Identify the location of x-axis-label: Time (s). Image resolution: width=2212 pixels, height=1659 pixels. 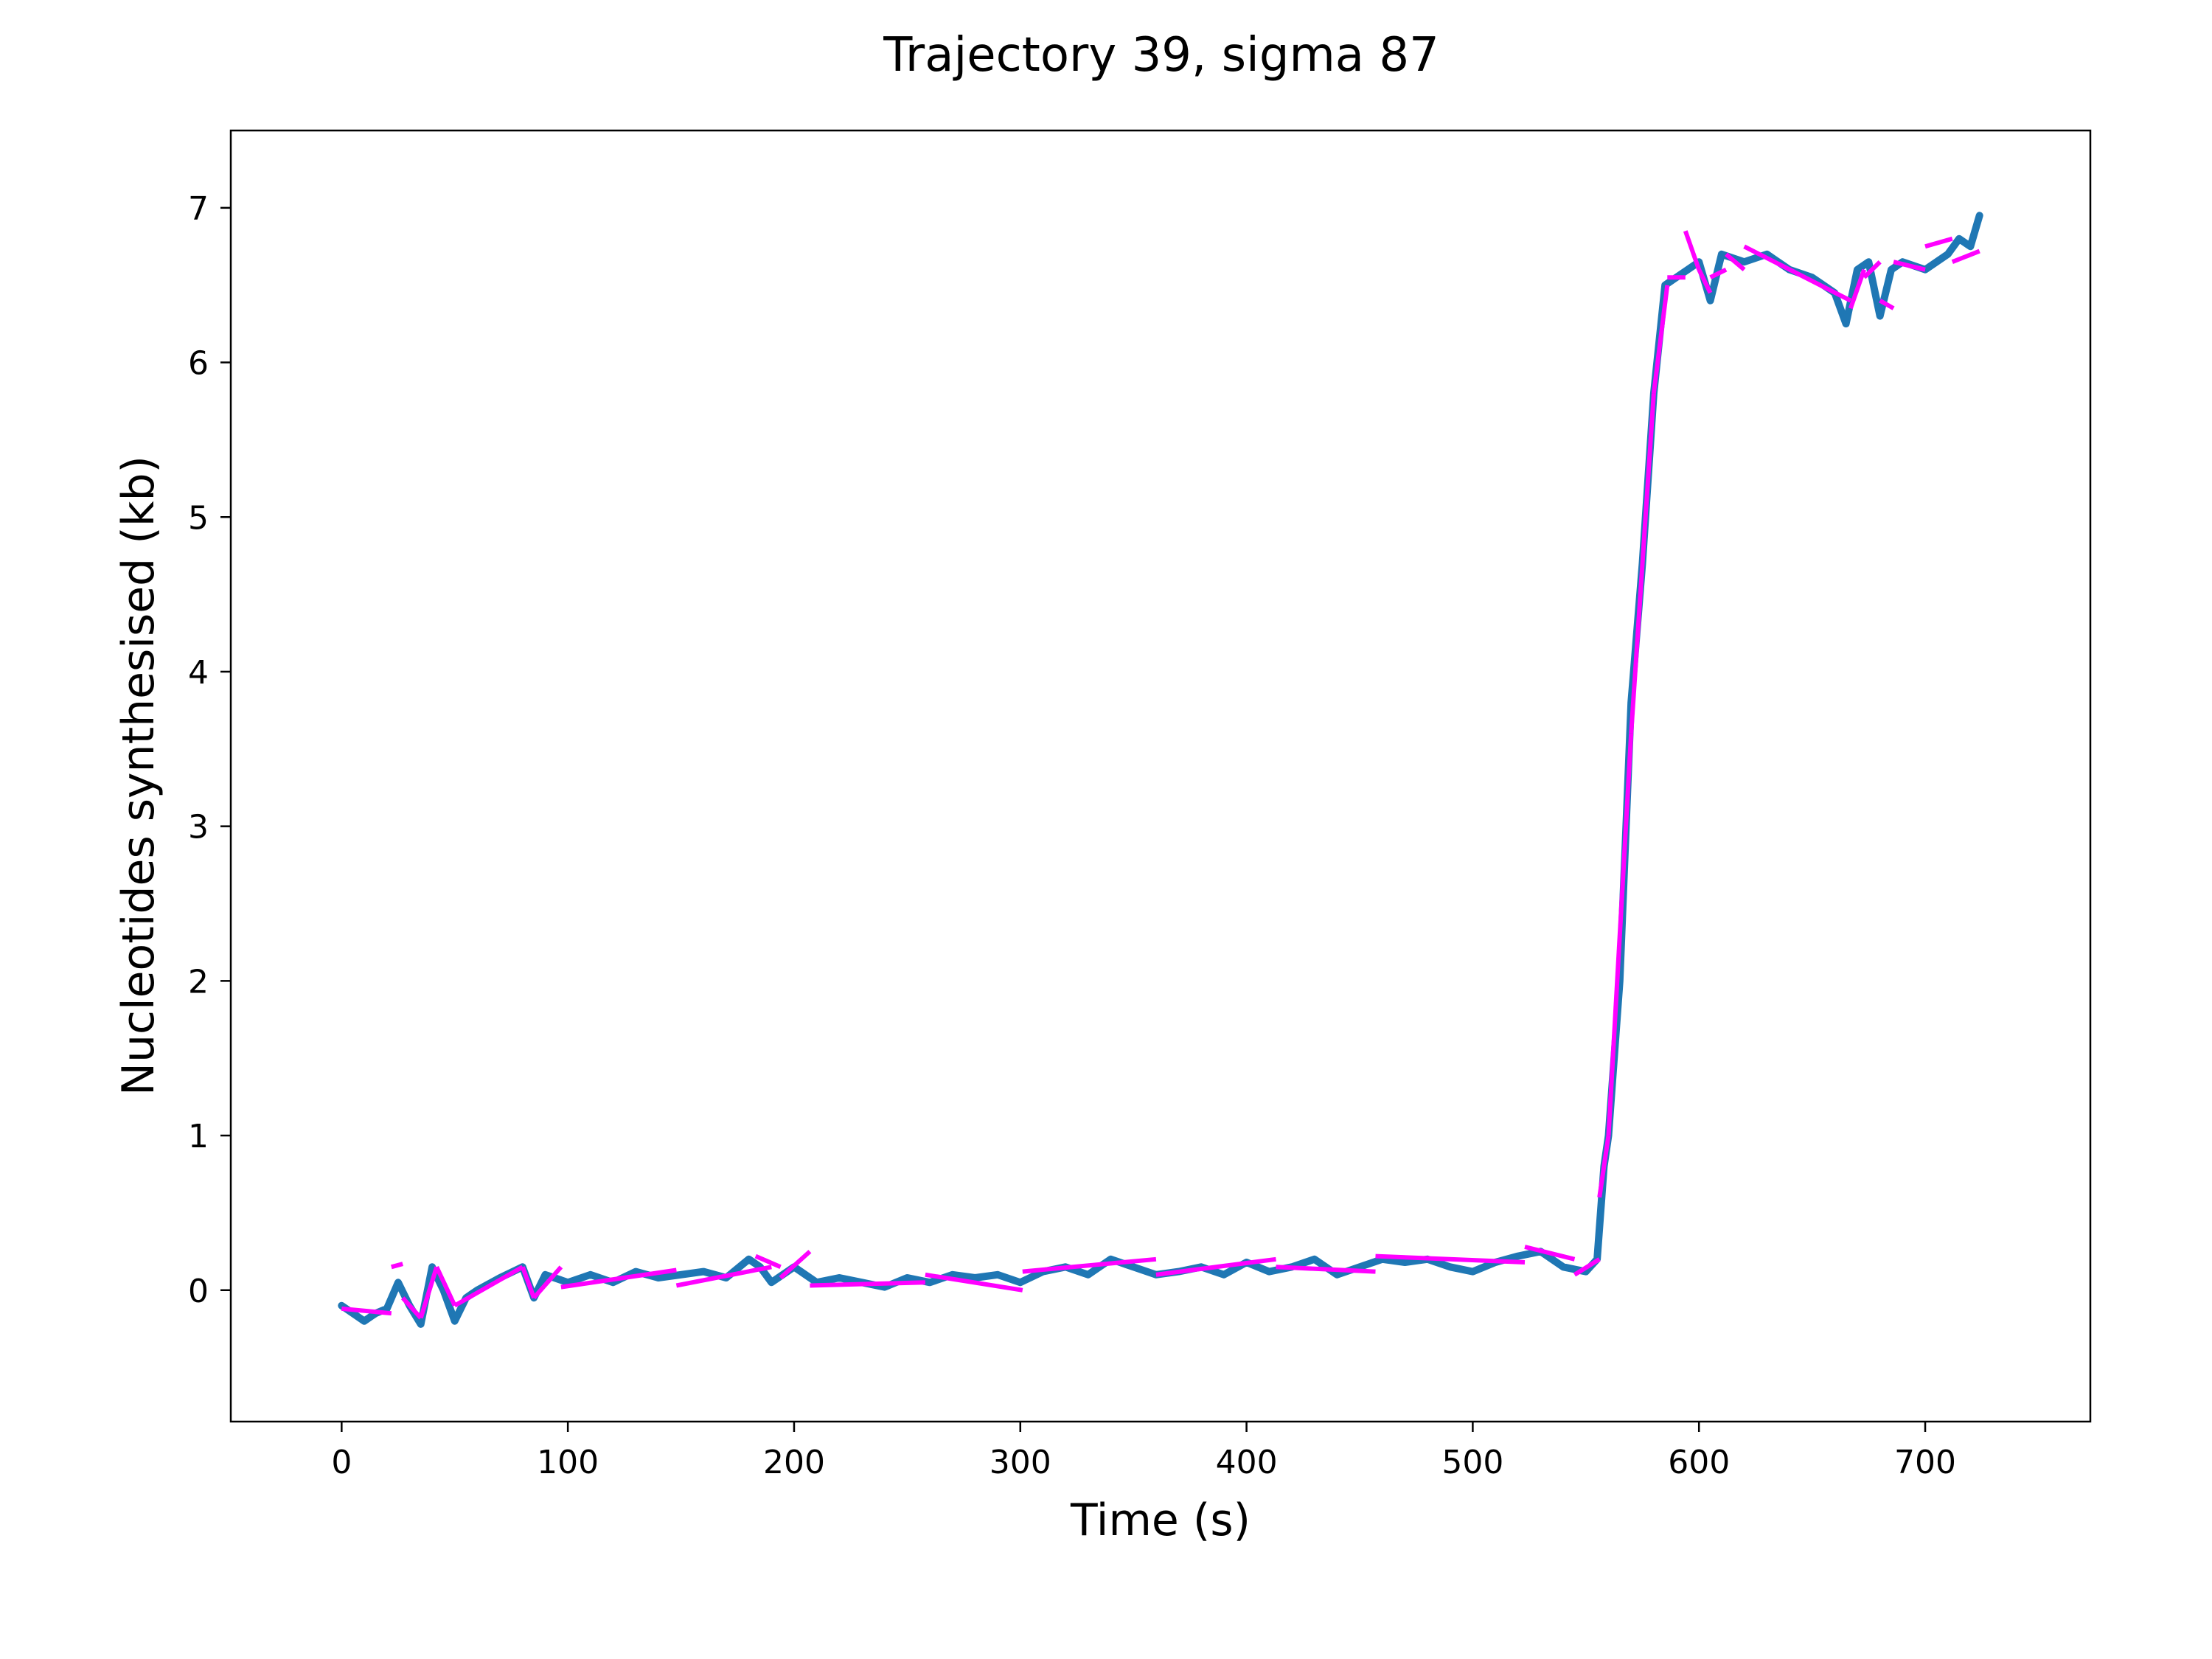
(1160, 1520).